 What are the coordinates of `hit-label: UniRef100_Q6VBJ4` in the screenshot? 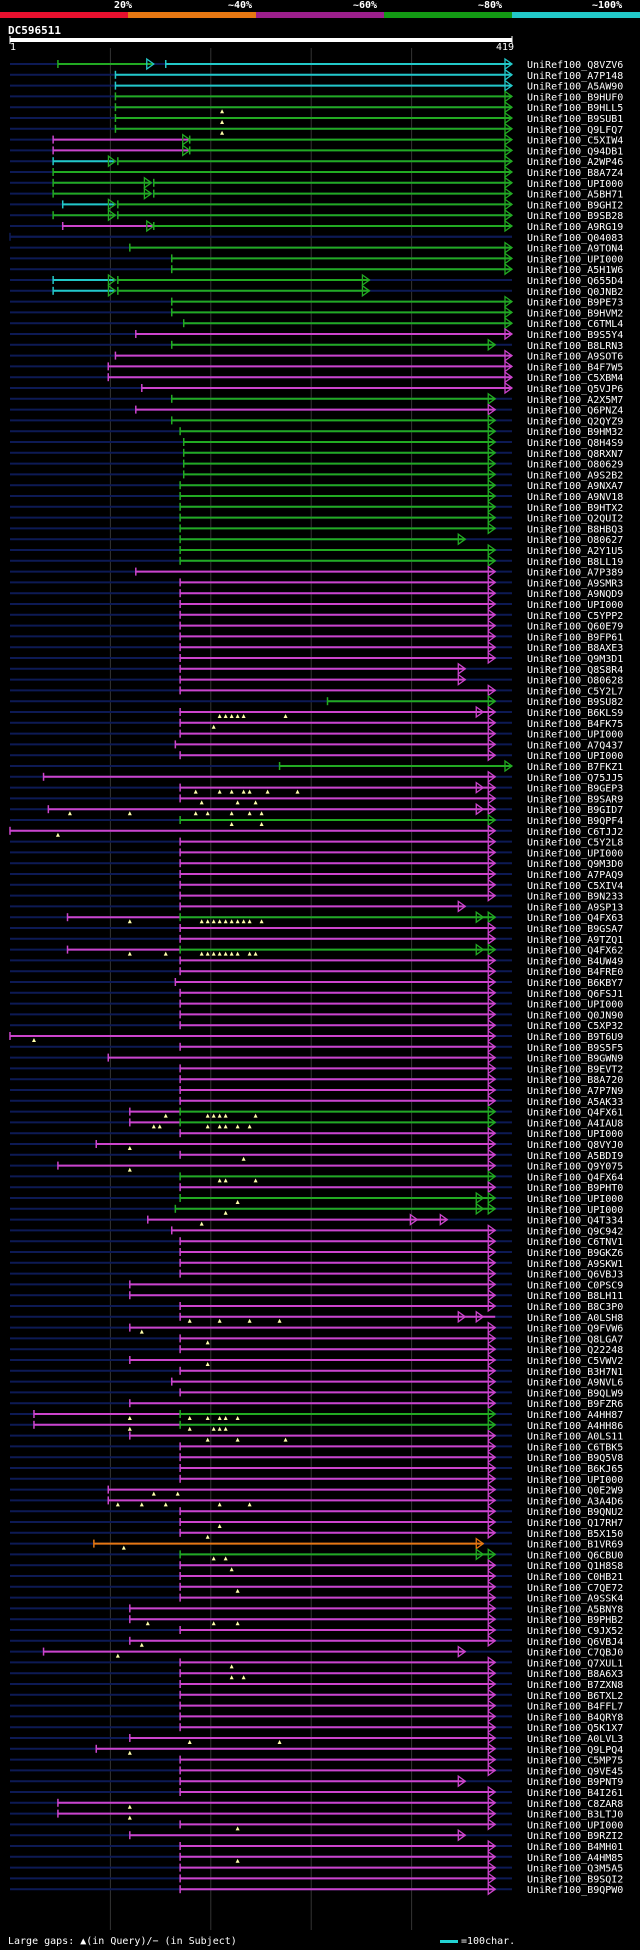 It's located at (575, 1642).